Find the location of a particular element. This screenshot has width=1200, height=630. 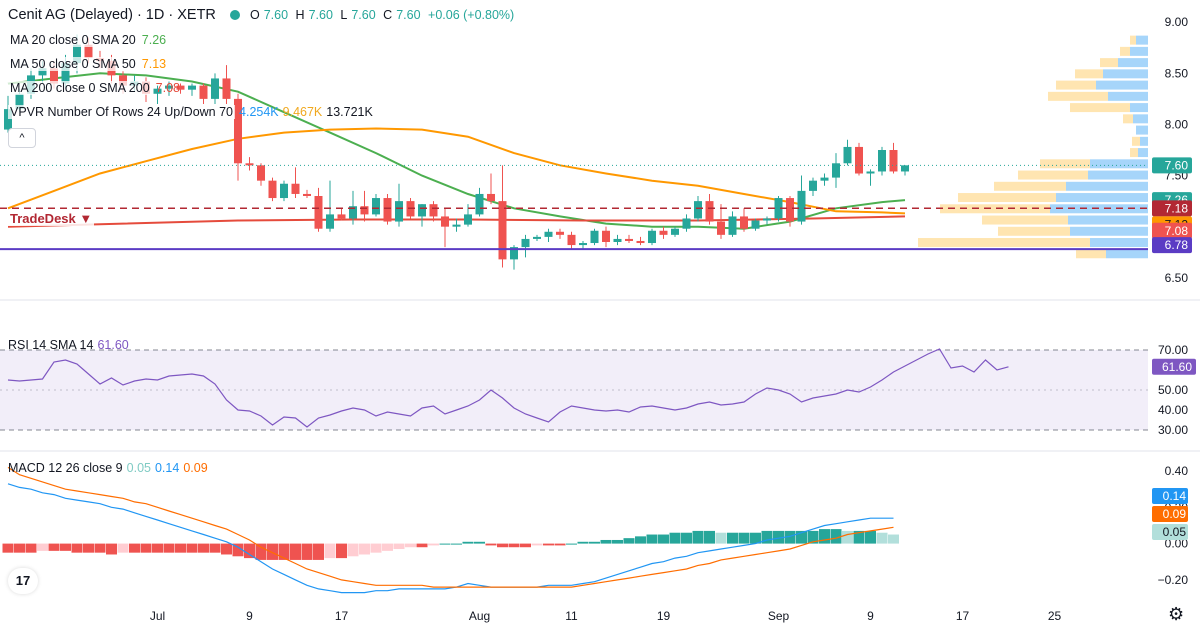

rsi-pane is located at coordinates (574, 389).